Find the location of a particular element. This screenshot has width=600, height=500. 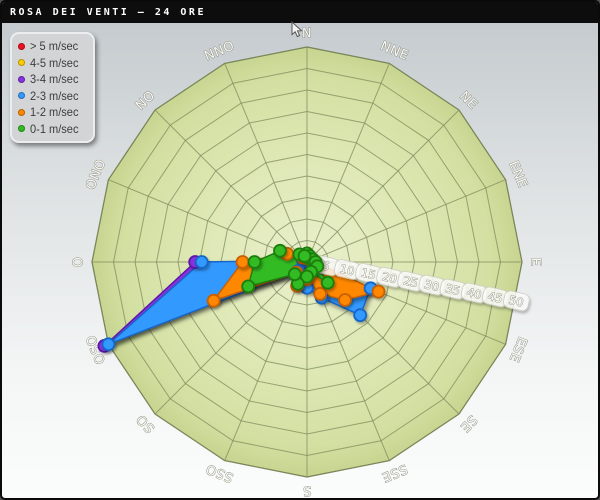

data-point-4-OSO is located at coordinates (213, 300).